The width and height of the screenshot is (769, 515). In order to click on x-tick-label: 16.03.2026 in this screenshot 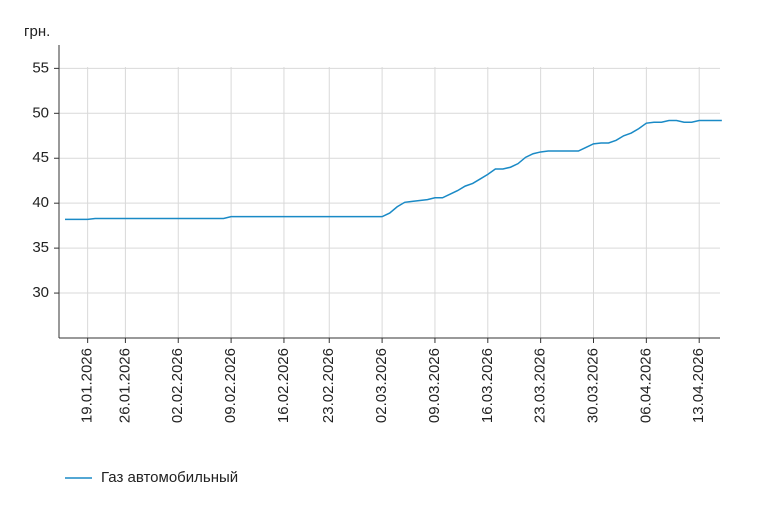, I will do `click(487, 385)`.